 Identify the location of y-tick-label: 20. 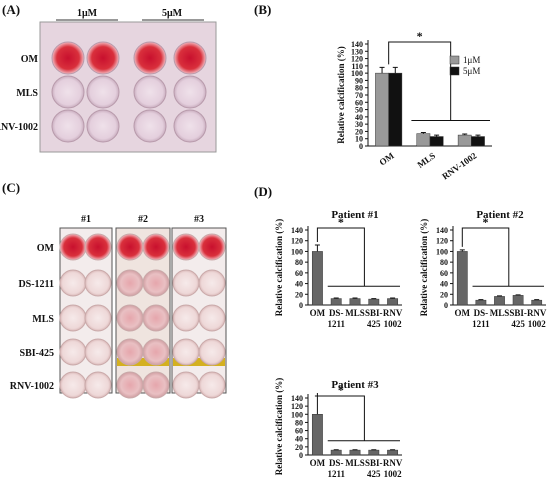
(444, 294).